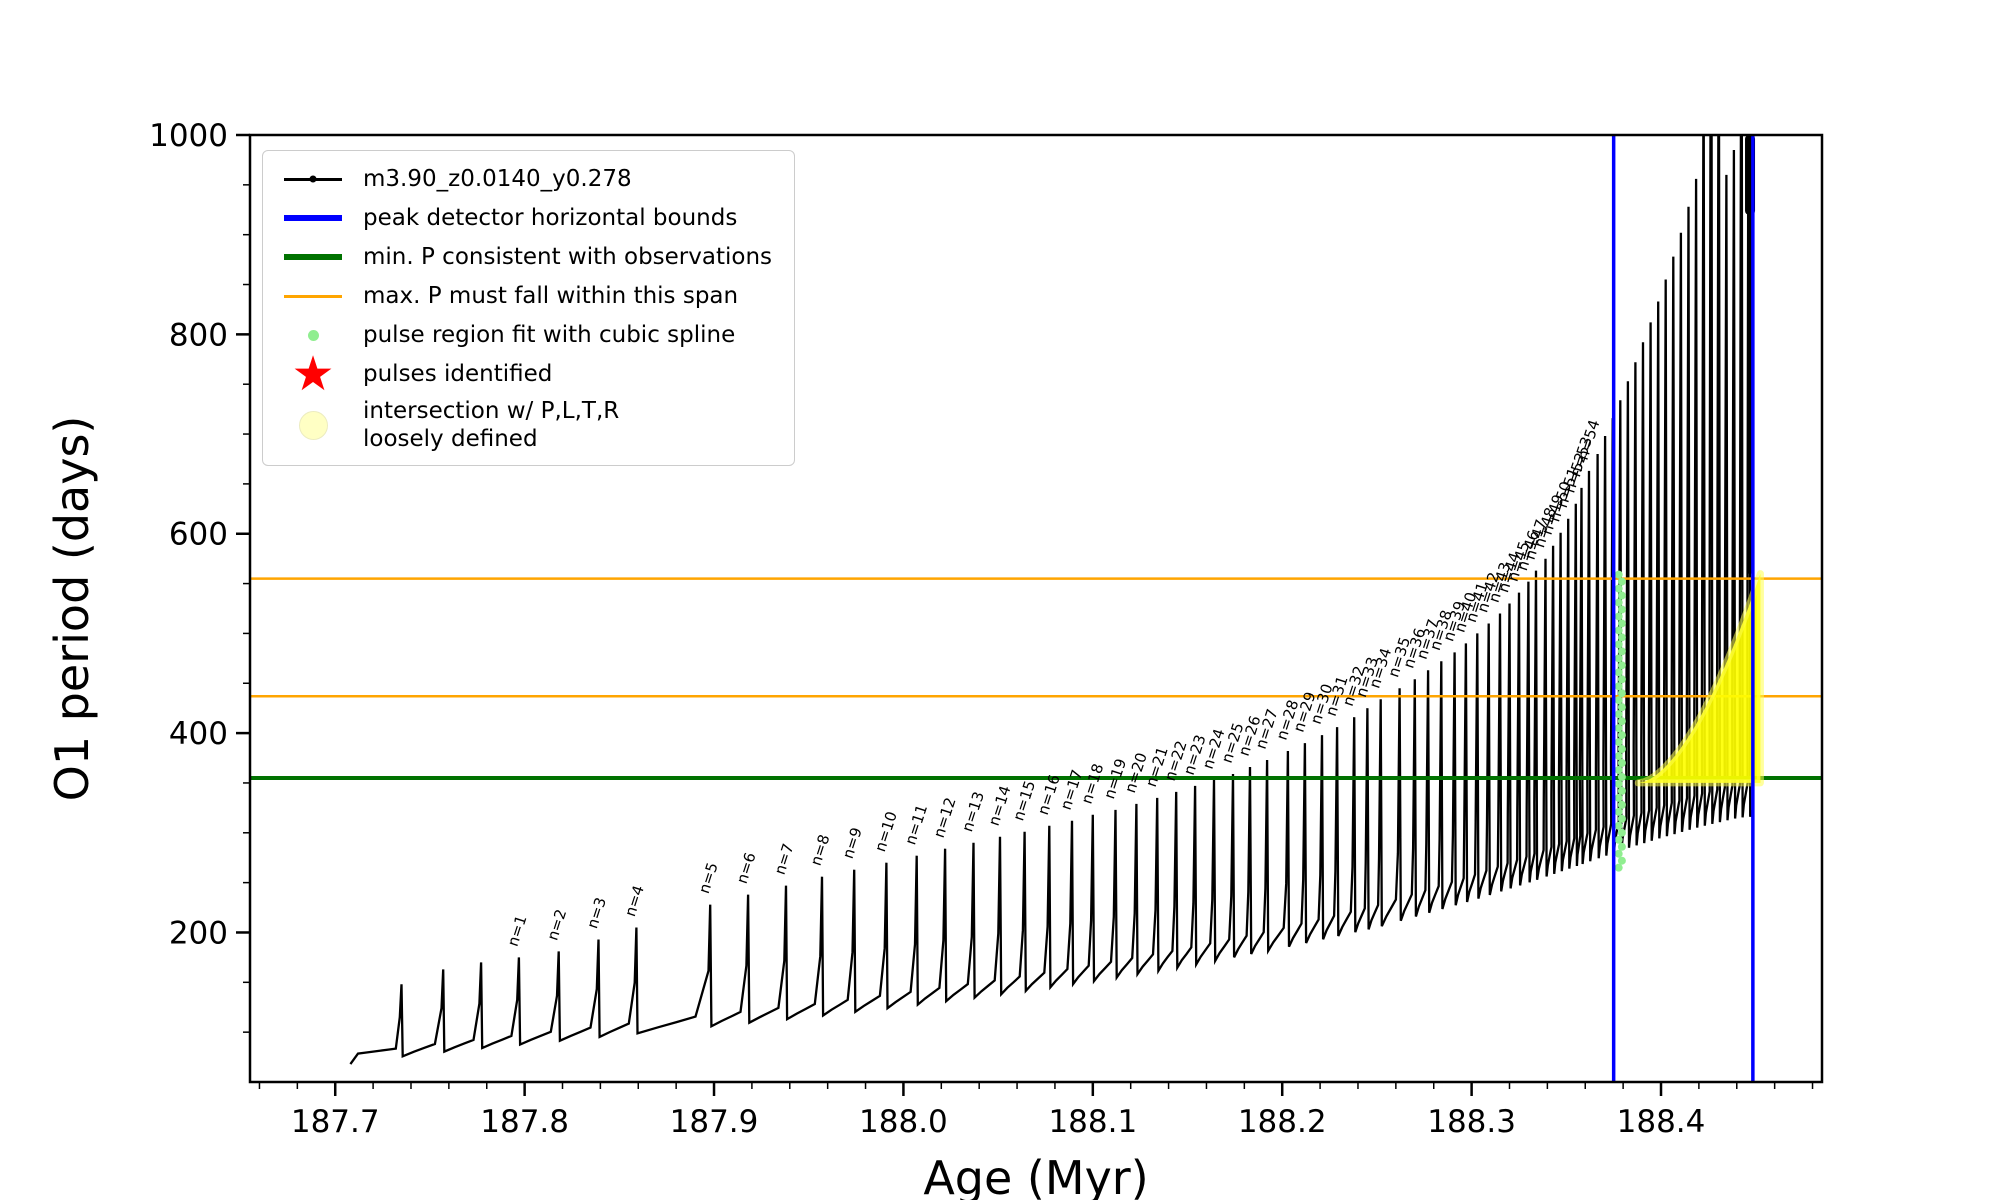 The width and height of the screenshot is (2000, 1200). What do you see at coordinates (568, 256) in the screenshot?
I see `legend-label: min. P consistent with observations` at bounding box center [568, 256].